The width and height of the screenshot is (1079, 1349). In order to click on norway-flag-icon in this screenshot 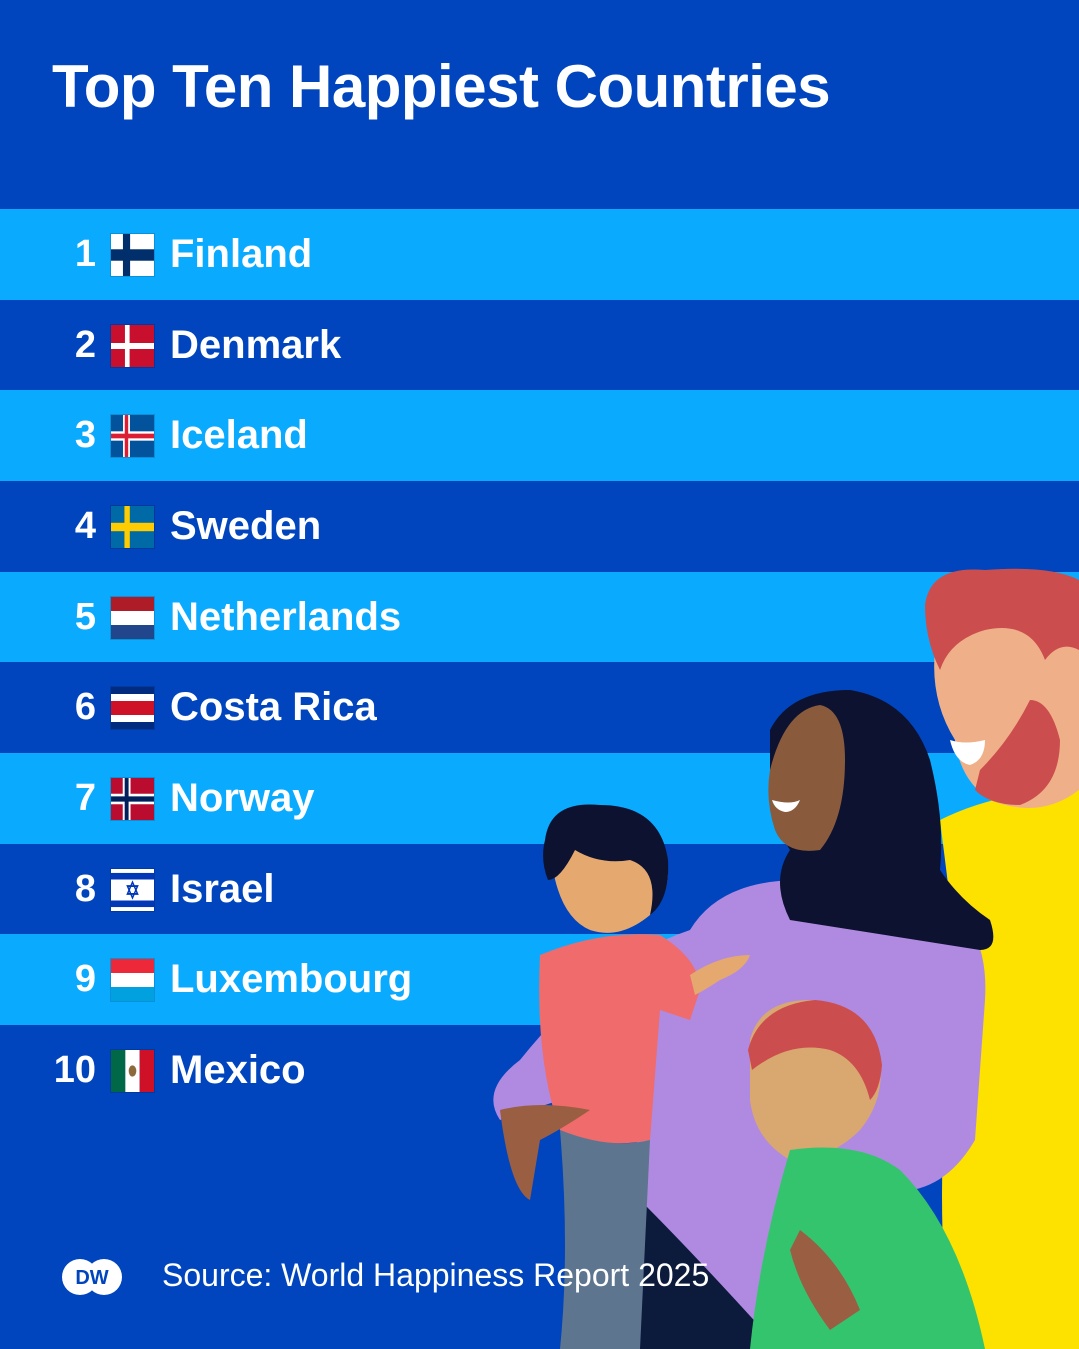, I will do `click(132, 798)`.